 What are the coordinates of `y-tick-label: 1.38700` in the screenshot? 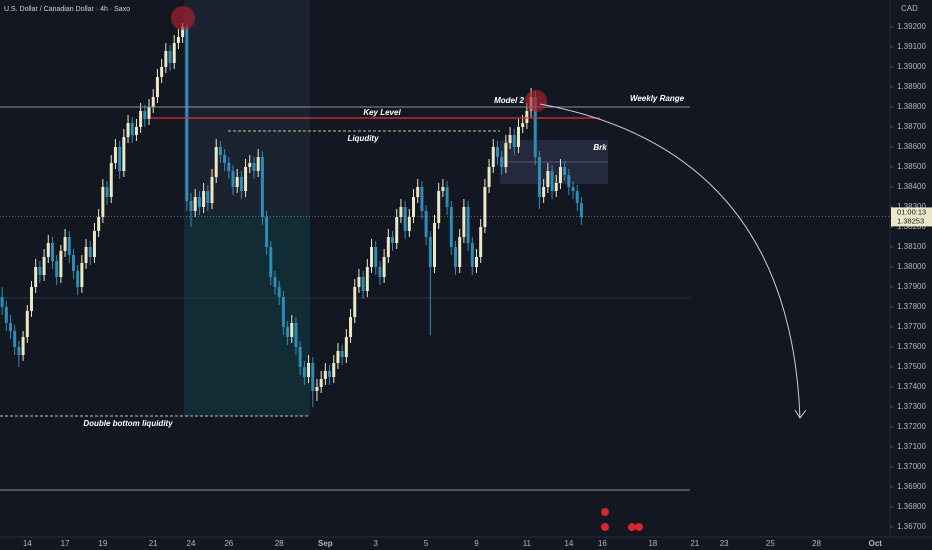 It's located at (911, 126).